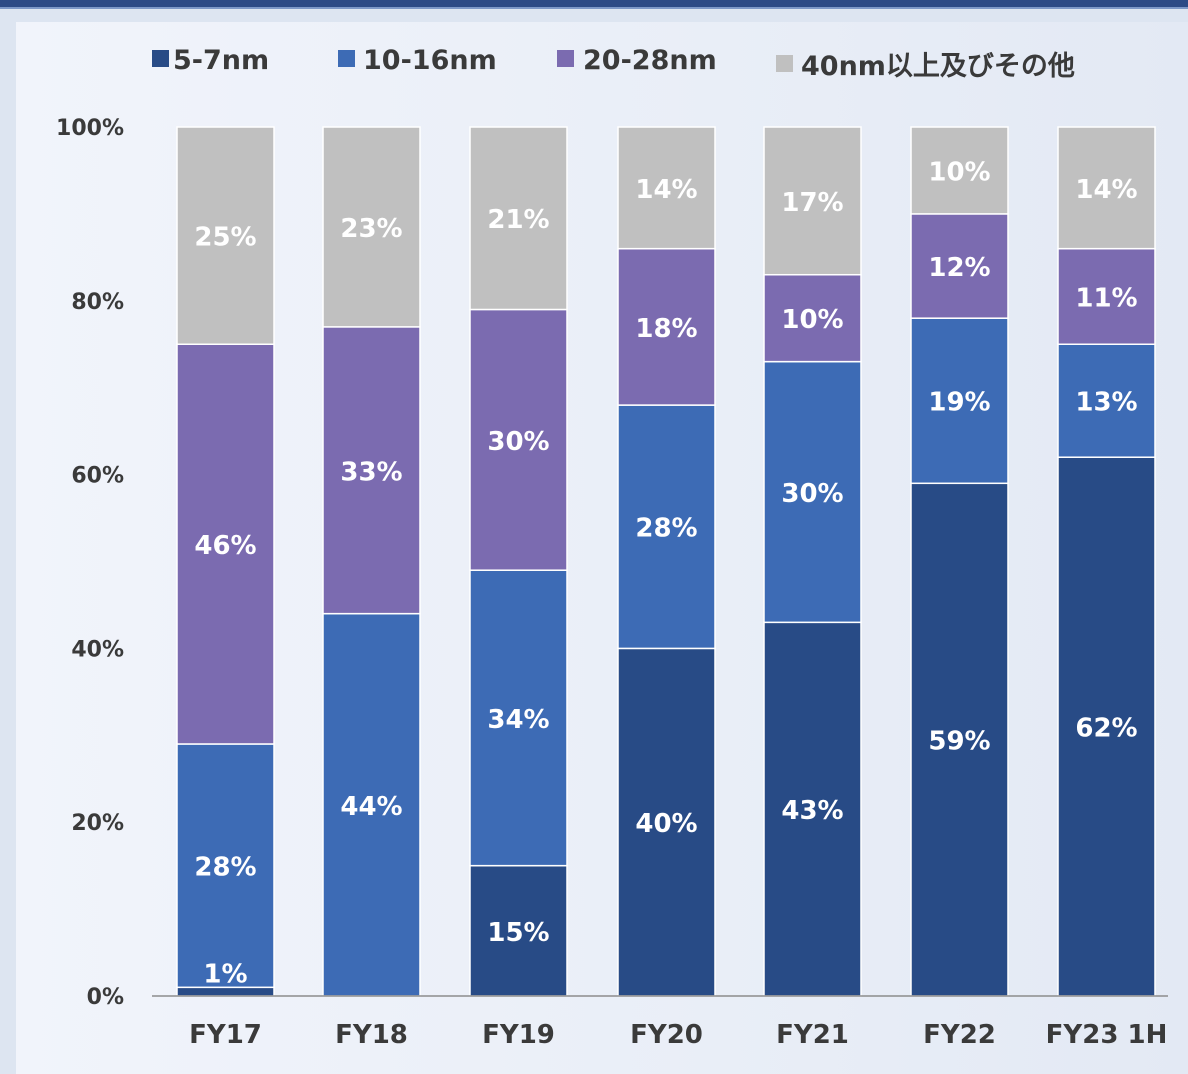 The height and width of the screenshot is (1074, 1188). I want to click on data-label: 62%, so click(1106, 729).